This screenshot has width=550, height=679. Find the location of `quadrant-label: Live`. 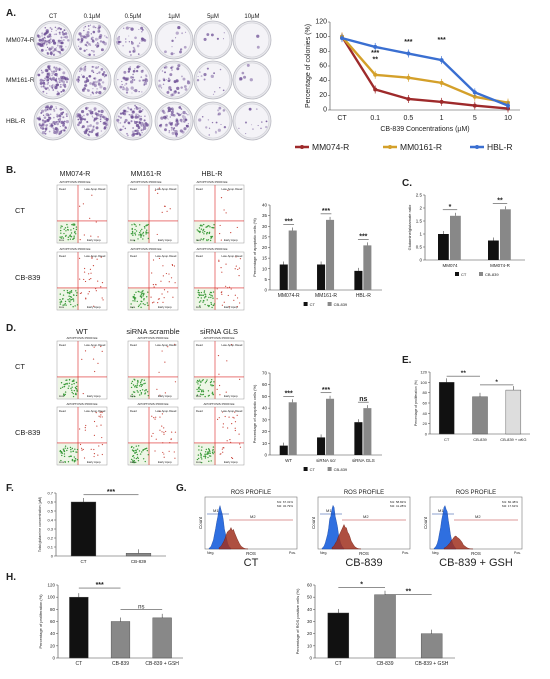

quadrant-label: Live is located at coordinates (133, 462).